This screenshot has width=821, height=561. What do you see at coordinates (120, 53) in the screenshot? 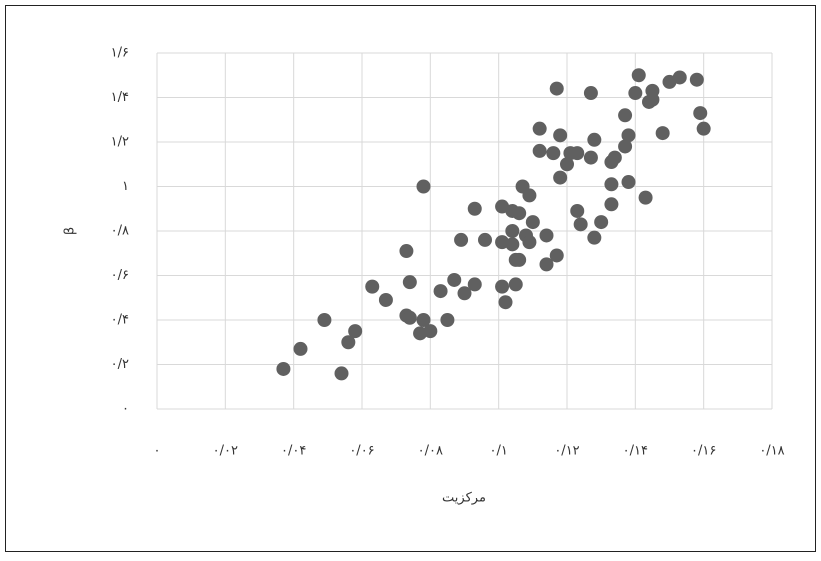
I see `y-tick-label: ۱/۶` at bounding box center [120, 53].